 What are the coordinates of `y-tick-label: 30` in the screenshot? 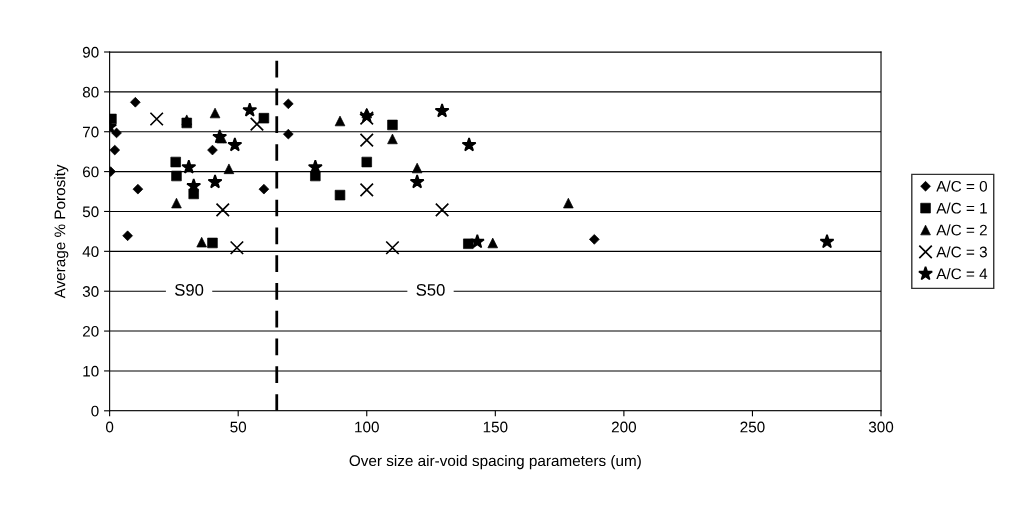 It's located at (90, 291).